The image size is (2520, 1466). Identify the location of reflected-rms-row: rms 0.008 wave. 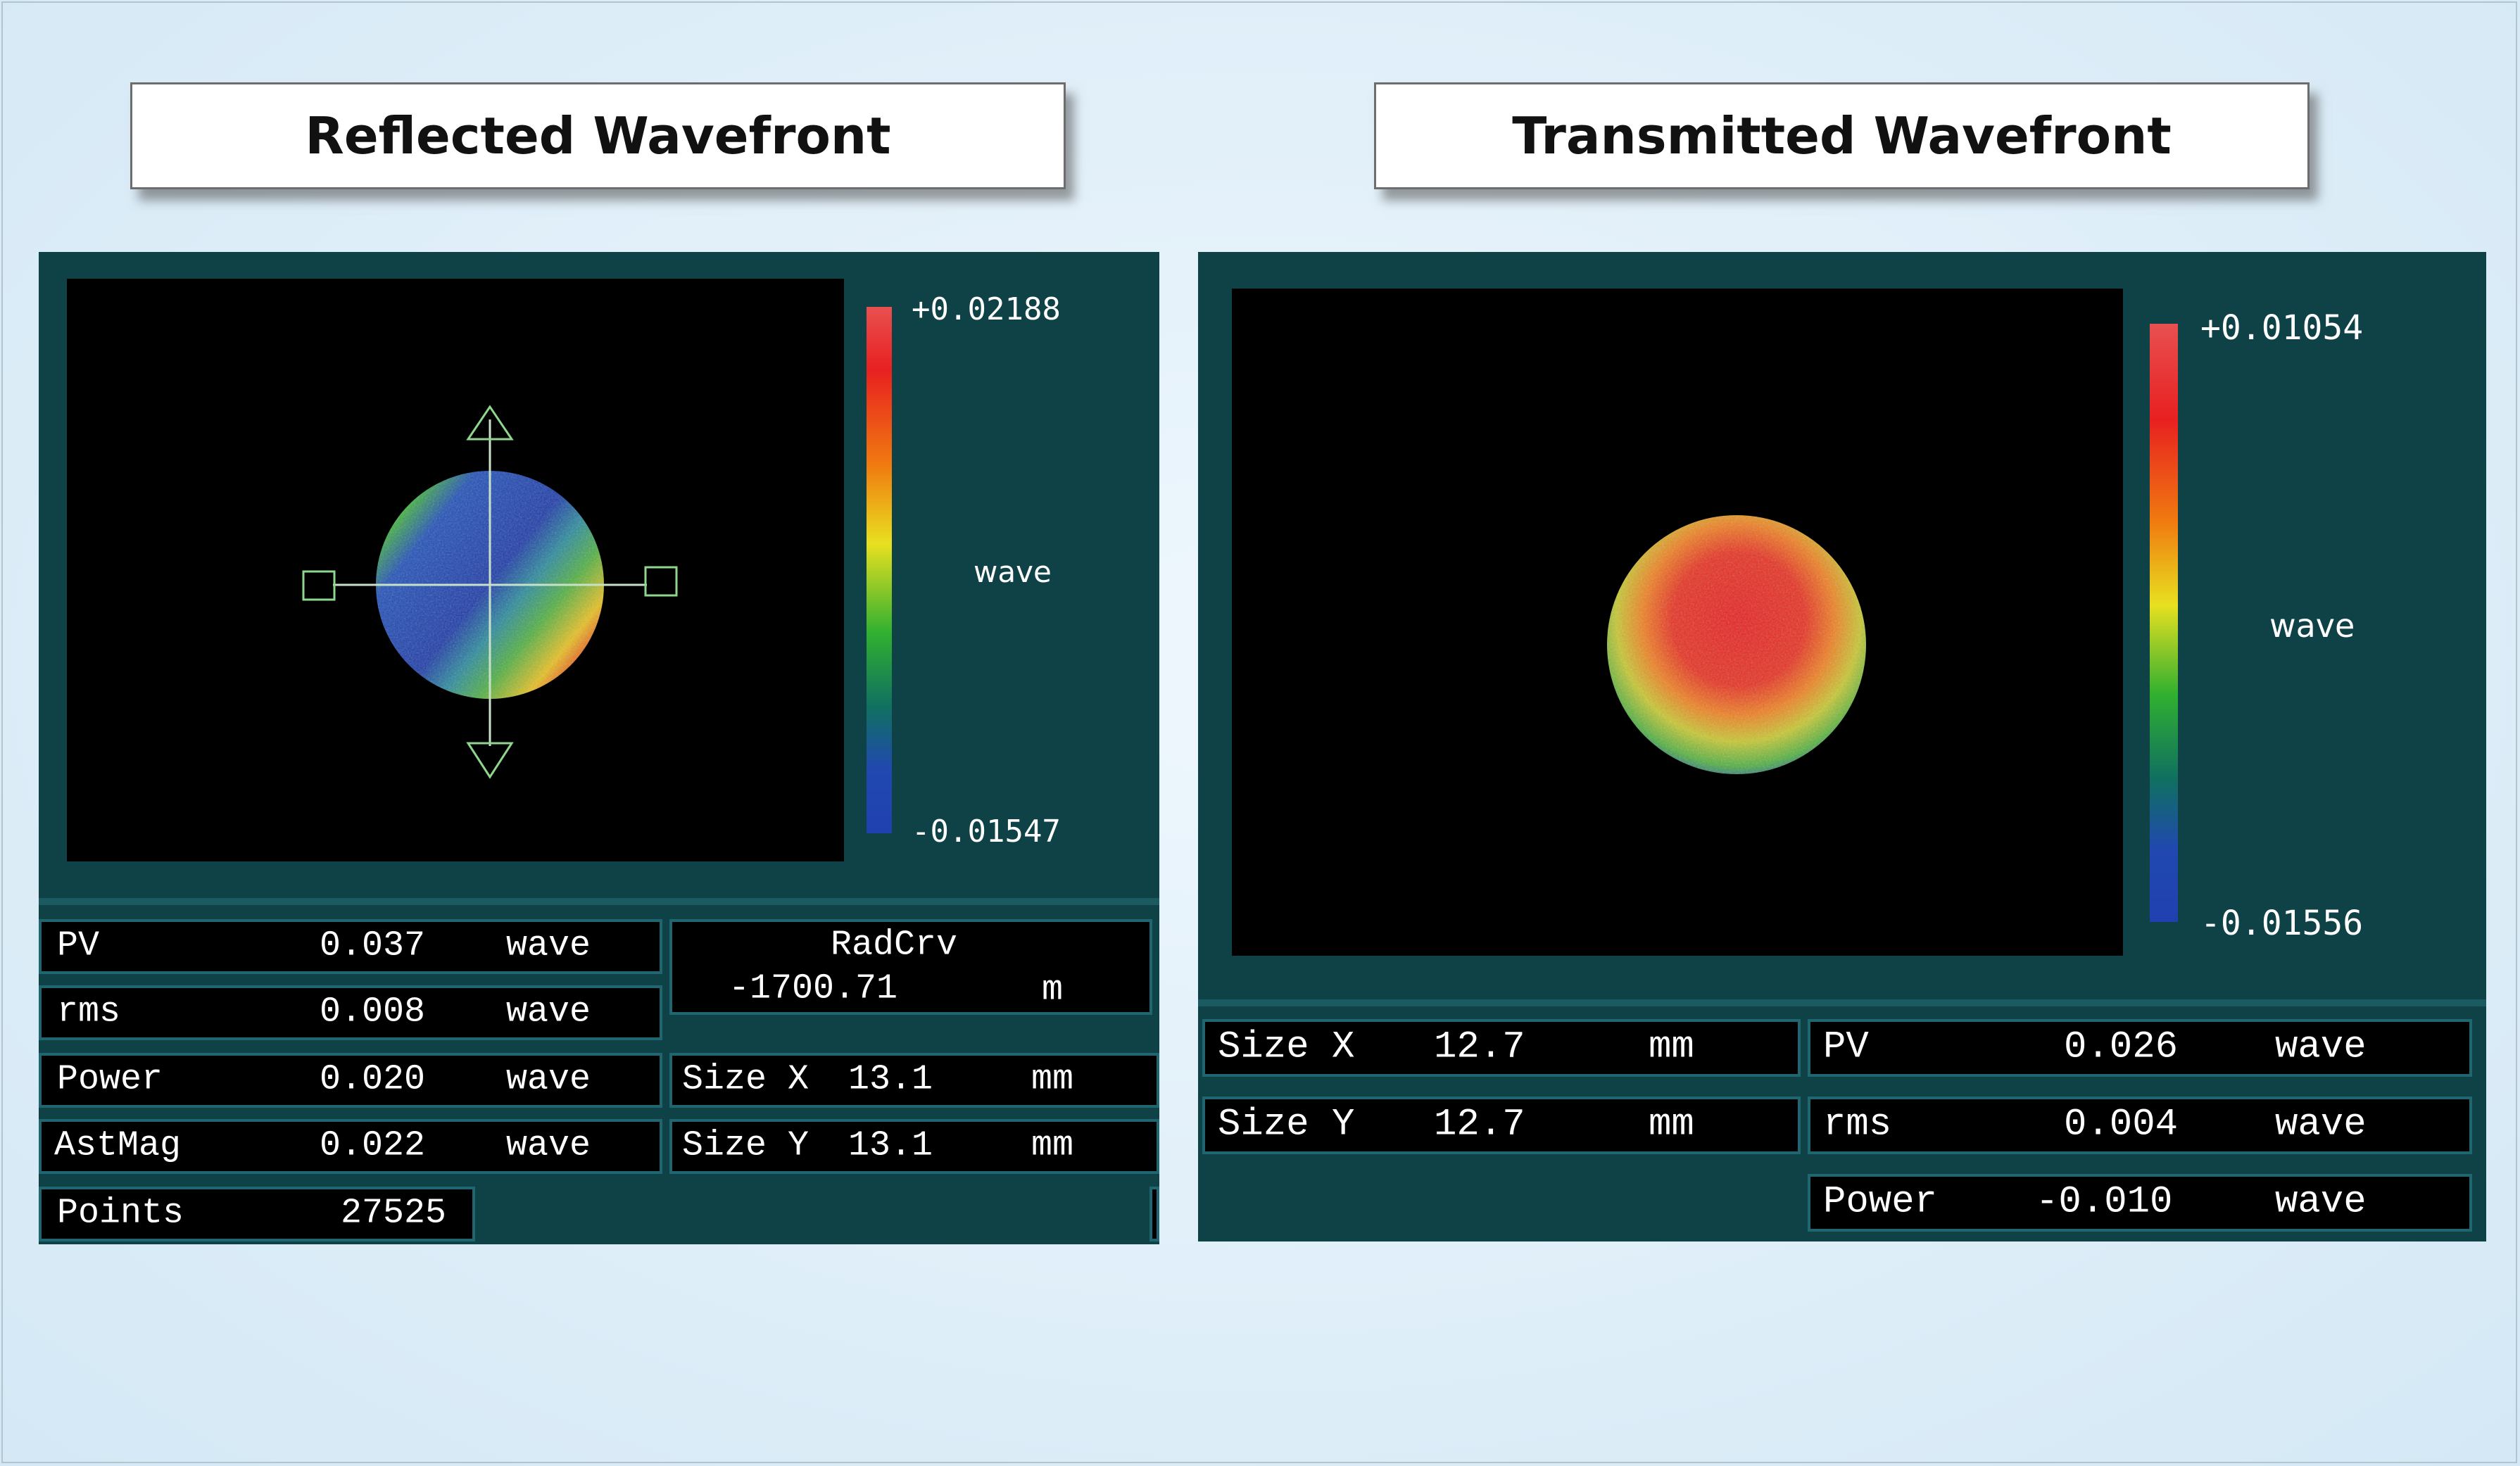
(350, 1013).